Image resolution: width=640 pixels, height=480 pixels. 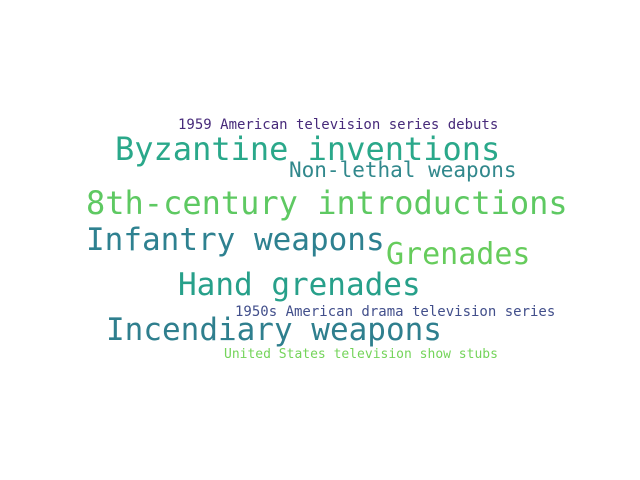 What do you see at coordinates (403, 170) in the screenshot?
I see `word-non-lethal-weapons: Non-lethal weapons` at bounding box center [403, 170].